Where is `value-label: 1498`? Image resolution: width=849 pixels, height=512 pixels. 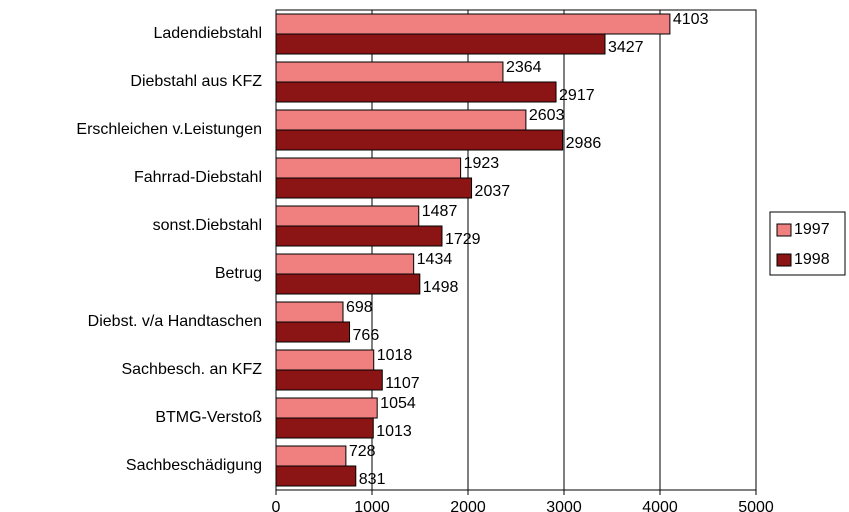
value-label: 1498 is located at coordinates (441, 287).